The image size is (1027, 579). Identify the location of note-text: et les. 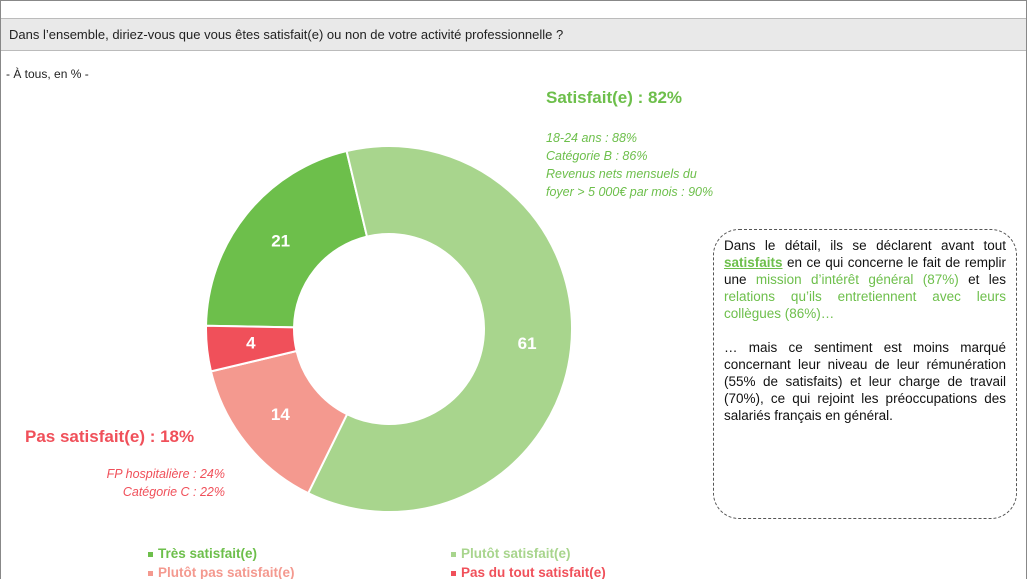
(982, 279).